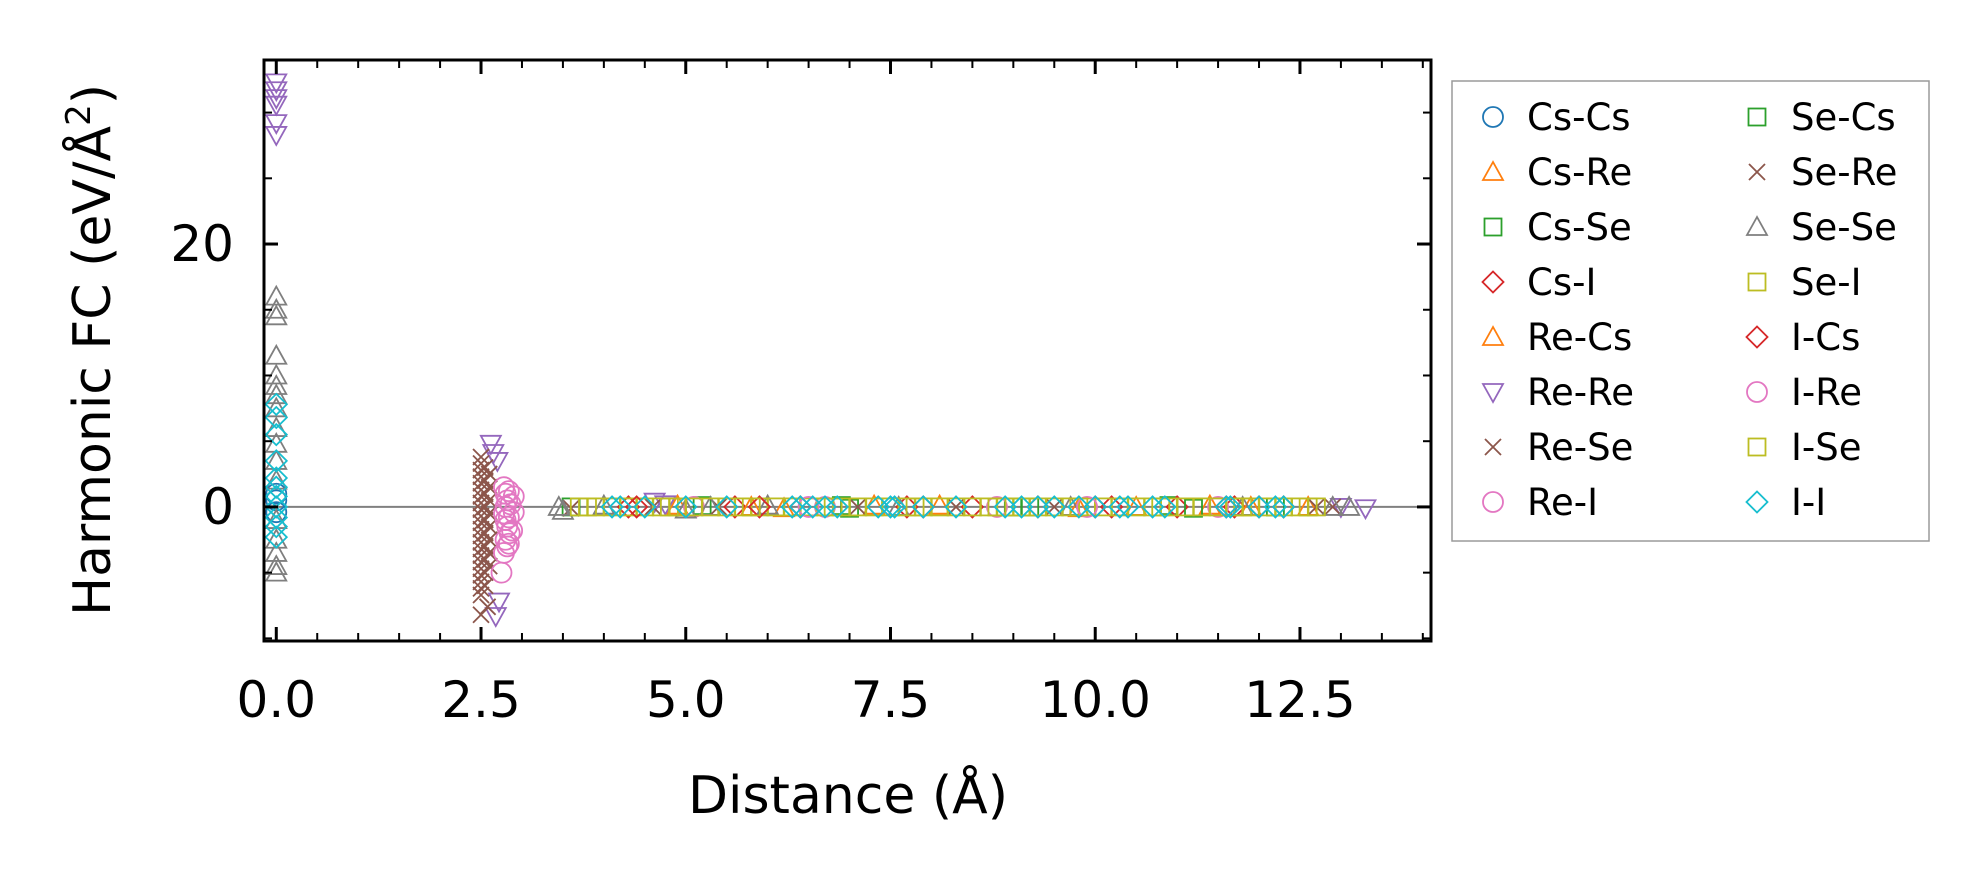 The width and height of the screenshot is (1979, 883). I want to click on legend-entry-cs-cs: Cs-Cs, so click(1556, 117).